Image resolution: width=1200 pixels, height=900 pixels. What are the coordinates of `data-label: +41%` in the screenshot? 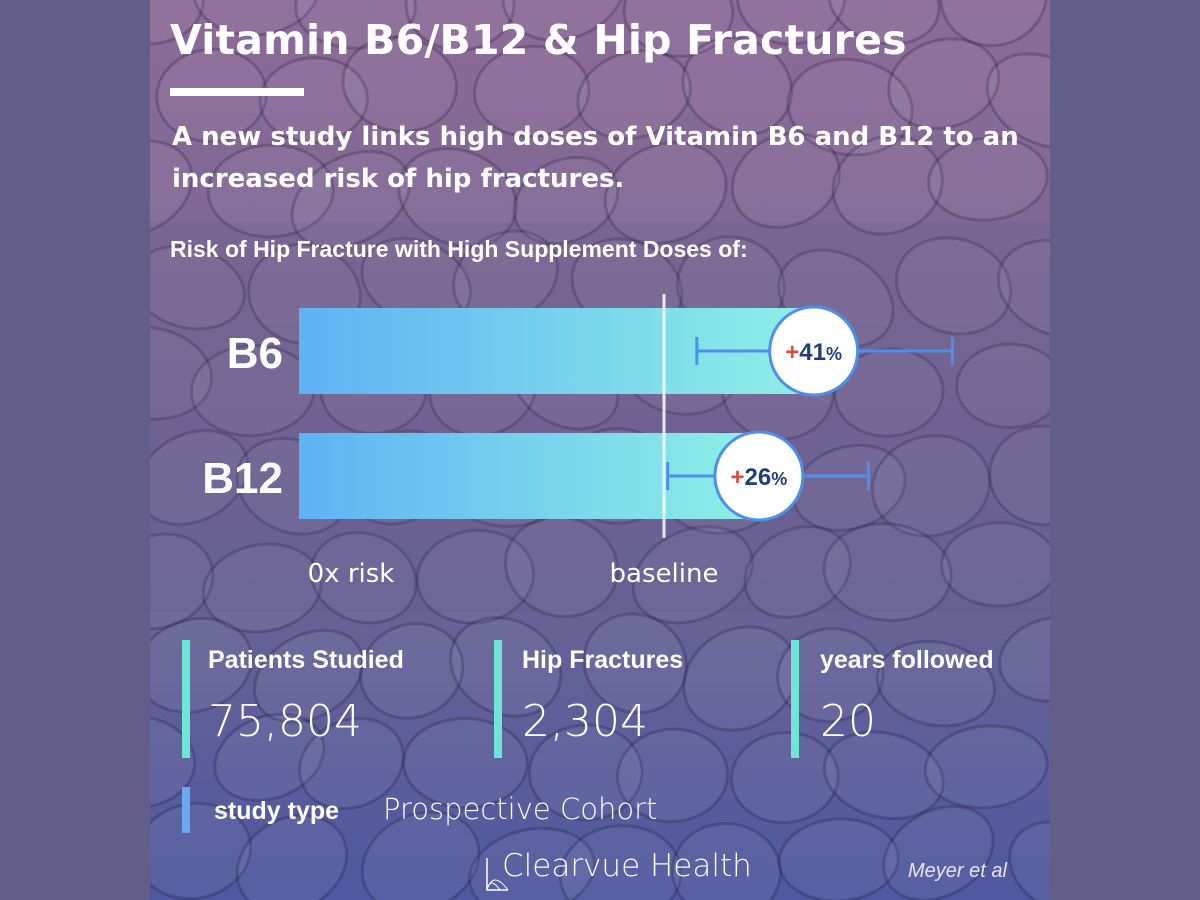 It's located at (813, 352).